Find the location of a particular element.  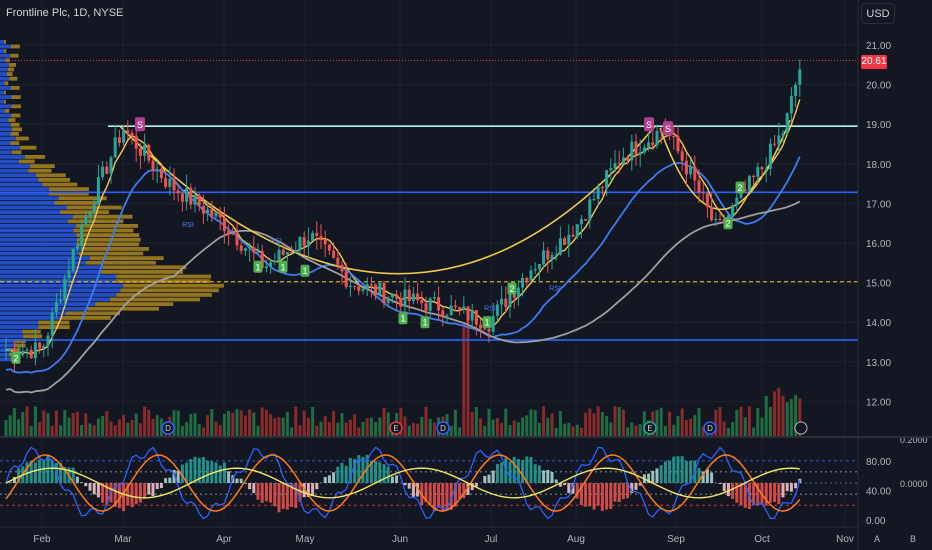

rsi-label: RSI is located at coordinates (188, 225).